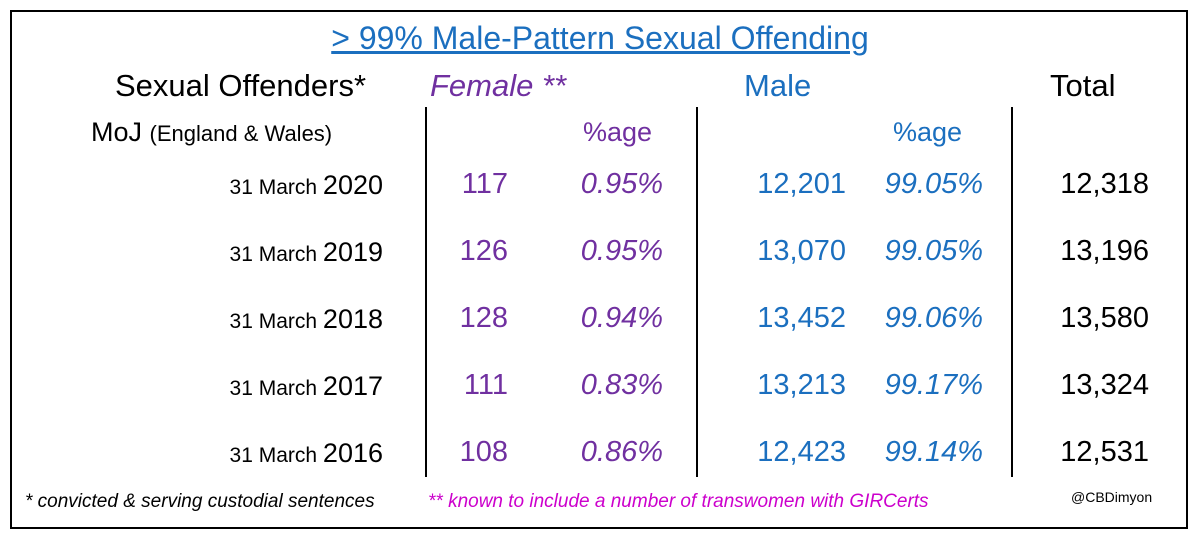  What do you see at coordinates (426, 292) in the screenshot?
I see `divider-female` at bounding box center [426, 292].